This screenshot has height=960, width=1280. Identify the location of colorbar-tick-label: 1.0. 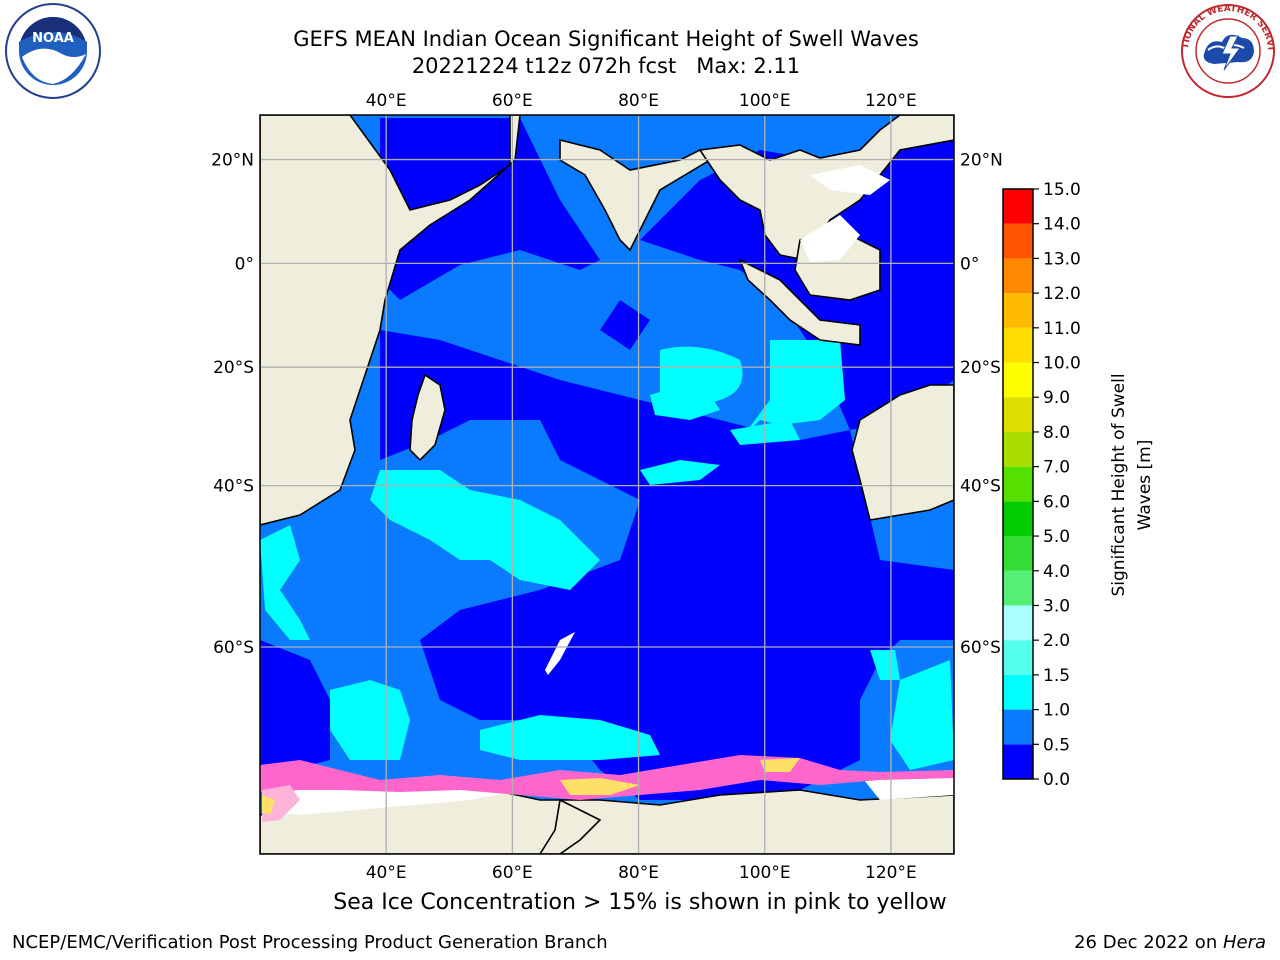
(1056, 711).